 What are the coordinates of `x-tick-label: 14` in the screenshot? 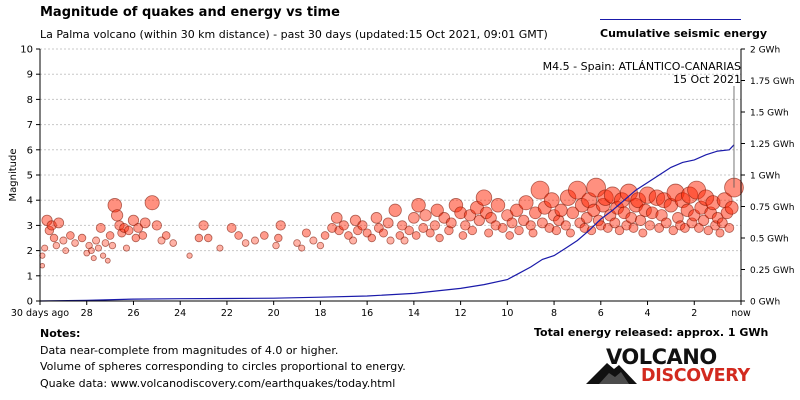 It's located at (414, 313).